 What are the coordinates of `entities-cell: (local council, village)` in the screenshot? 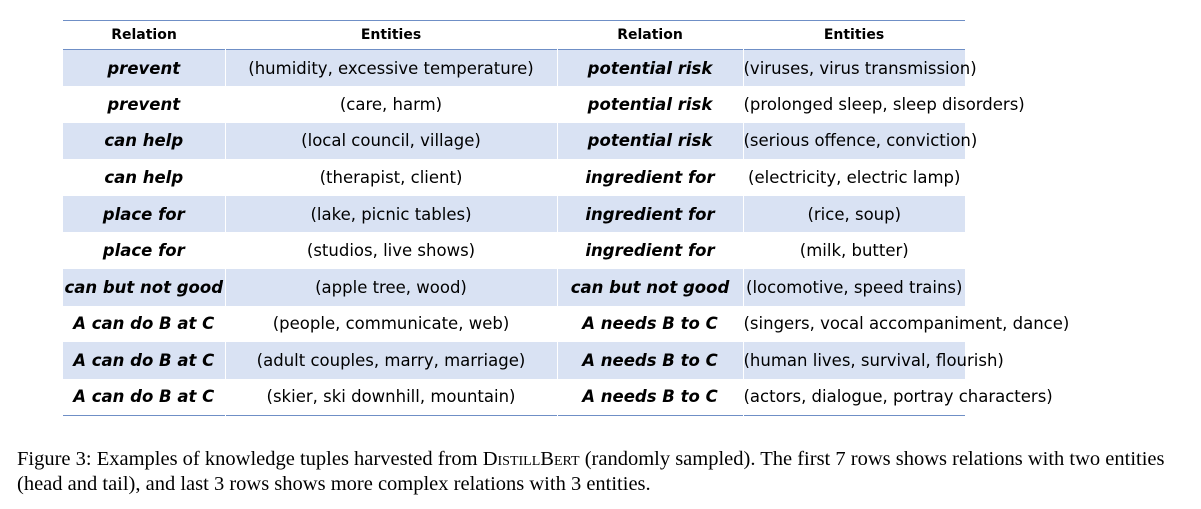 It's located at (390, 141).